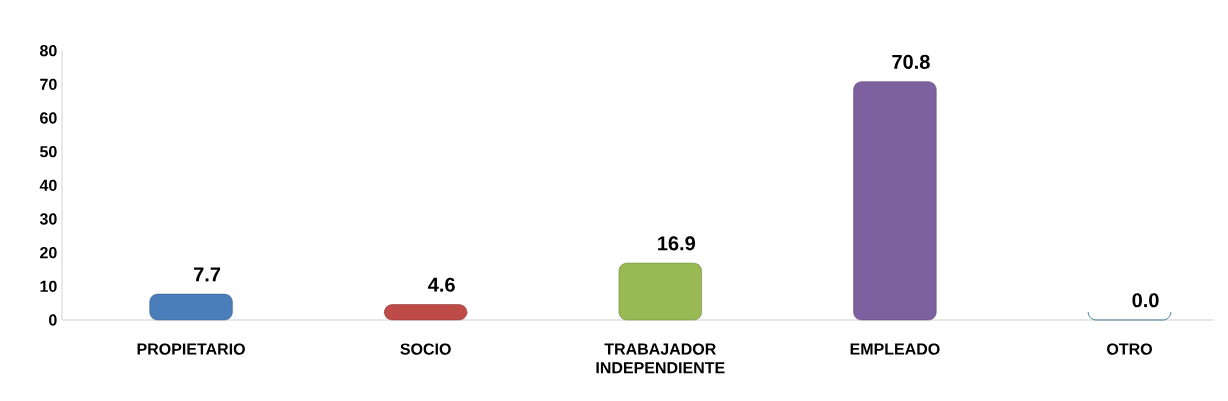  I want to click on y-tick-label: 0, so click(53, 320).